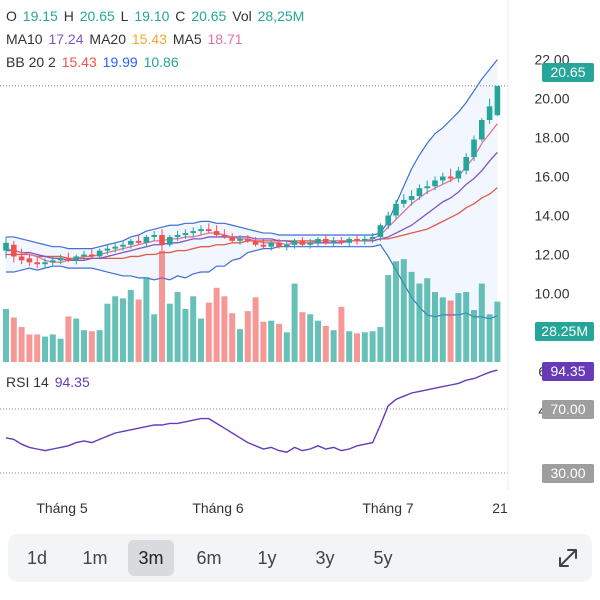 This screenshot has width=600, height=600. I want to click on ma5-value: 18.71, so click(225, 39).